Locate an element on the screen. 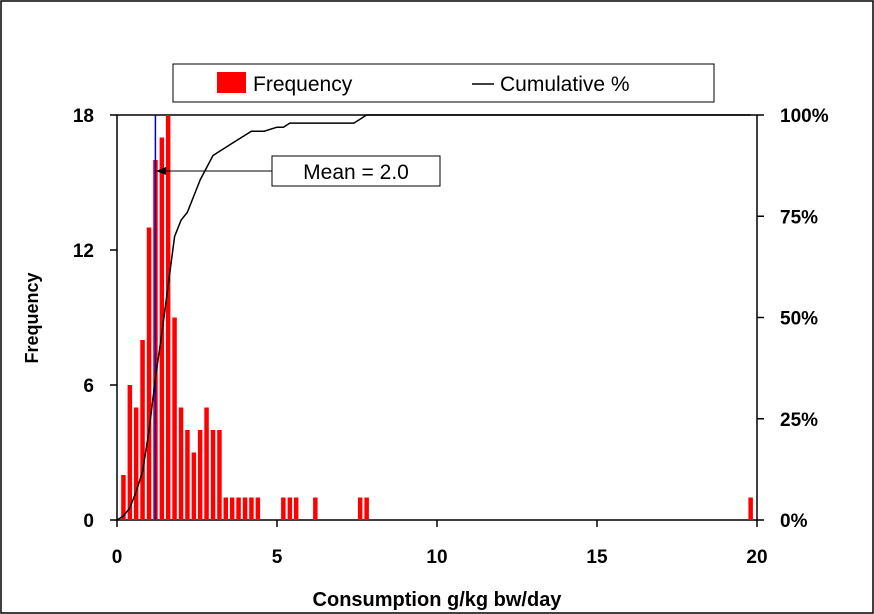 This screenshot has width=874, height=614. y-tick-label: 6 is located at coordinates (88, 386).